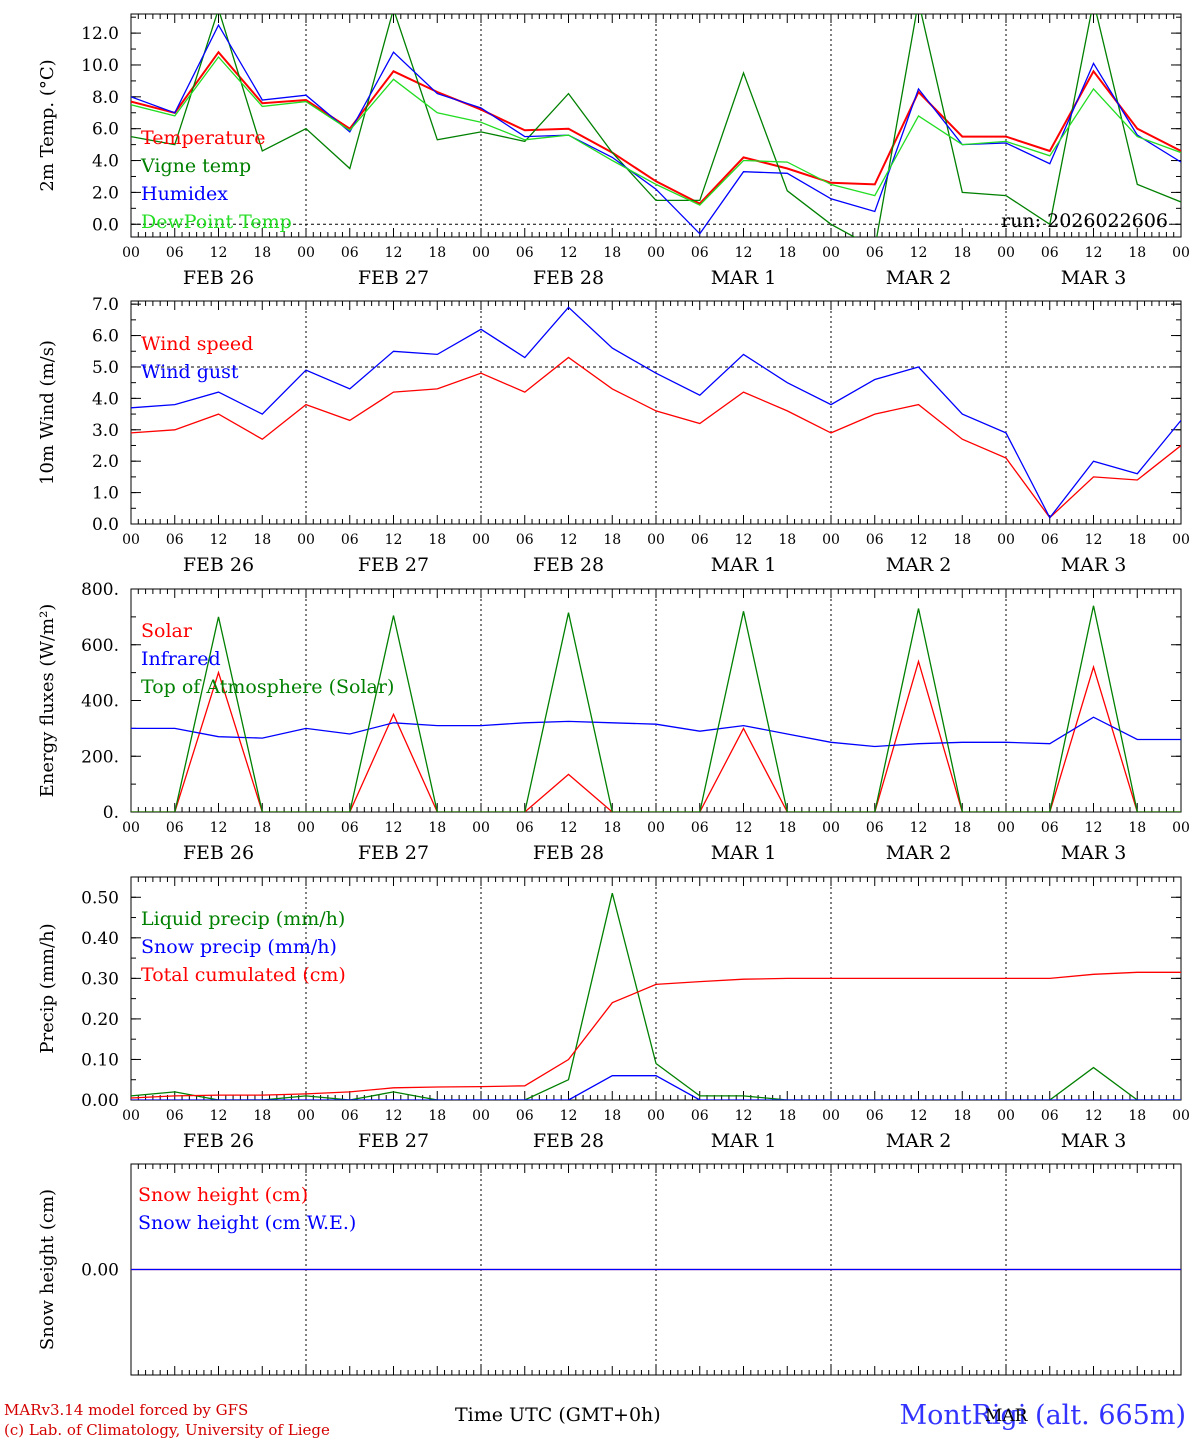 The width and height of the screenshot is (1194, 1440). Describe the element at coordinates (105, 399) in the screenshot. I see `y-tick-label: 4.0` at that location.